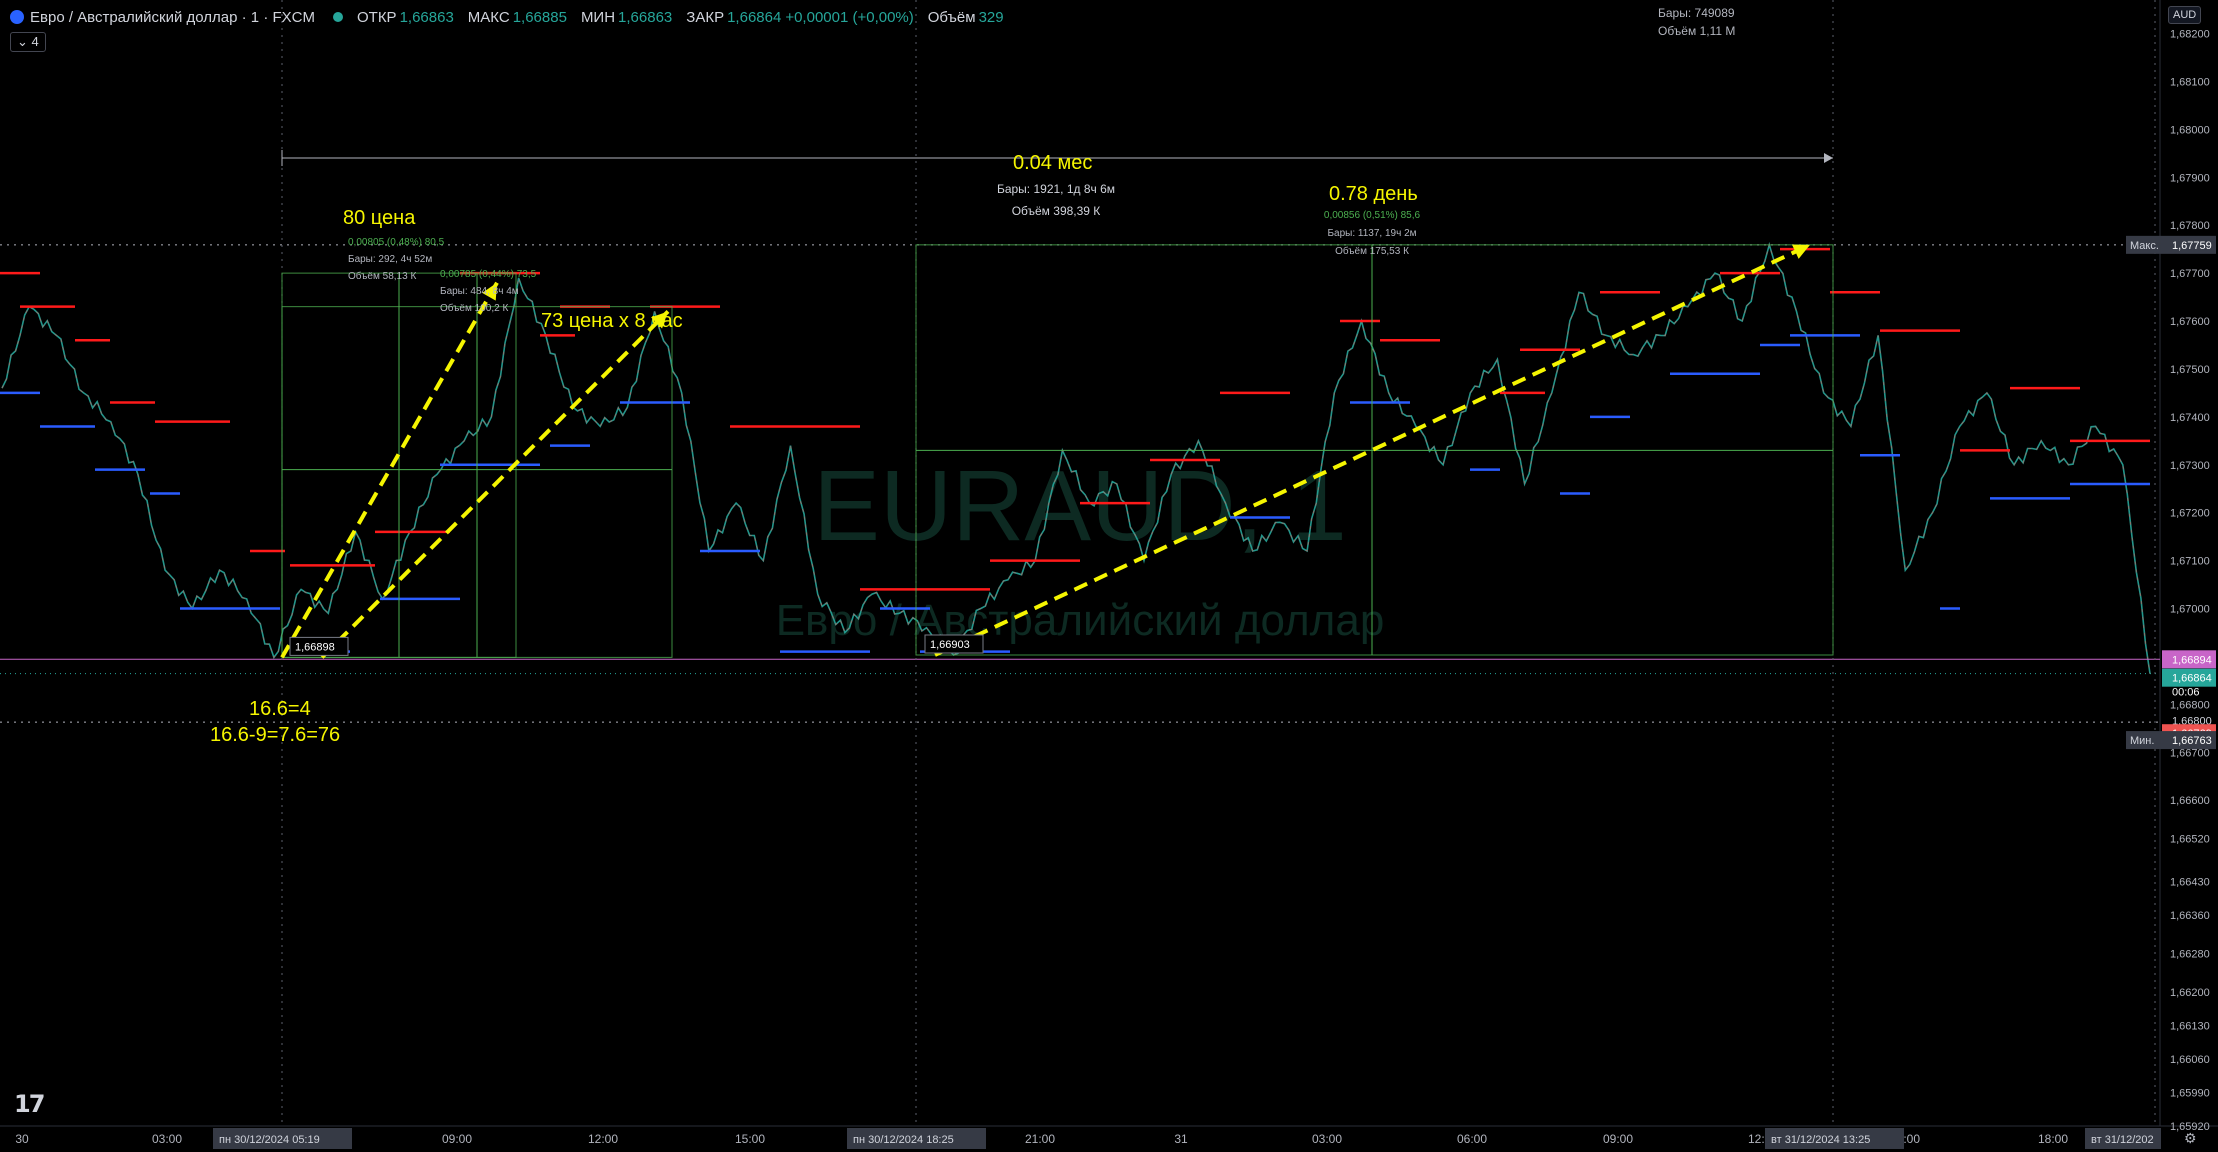  Describe the element at coordinates (2122, 1140) in the screenshot. I see `x-highlight-label: вт 31/12/202` at that location.